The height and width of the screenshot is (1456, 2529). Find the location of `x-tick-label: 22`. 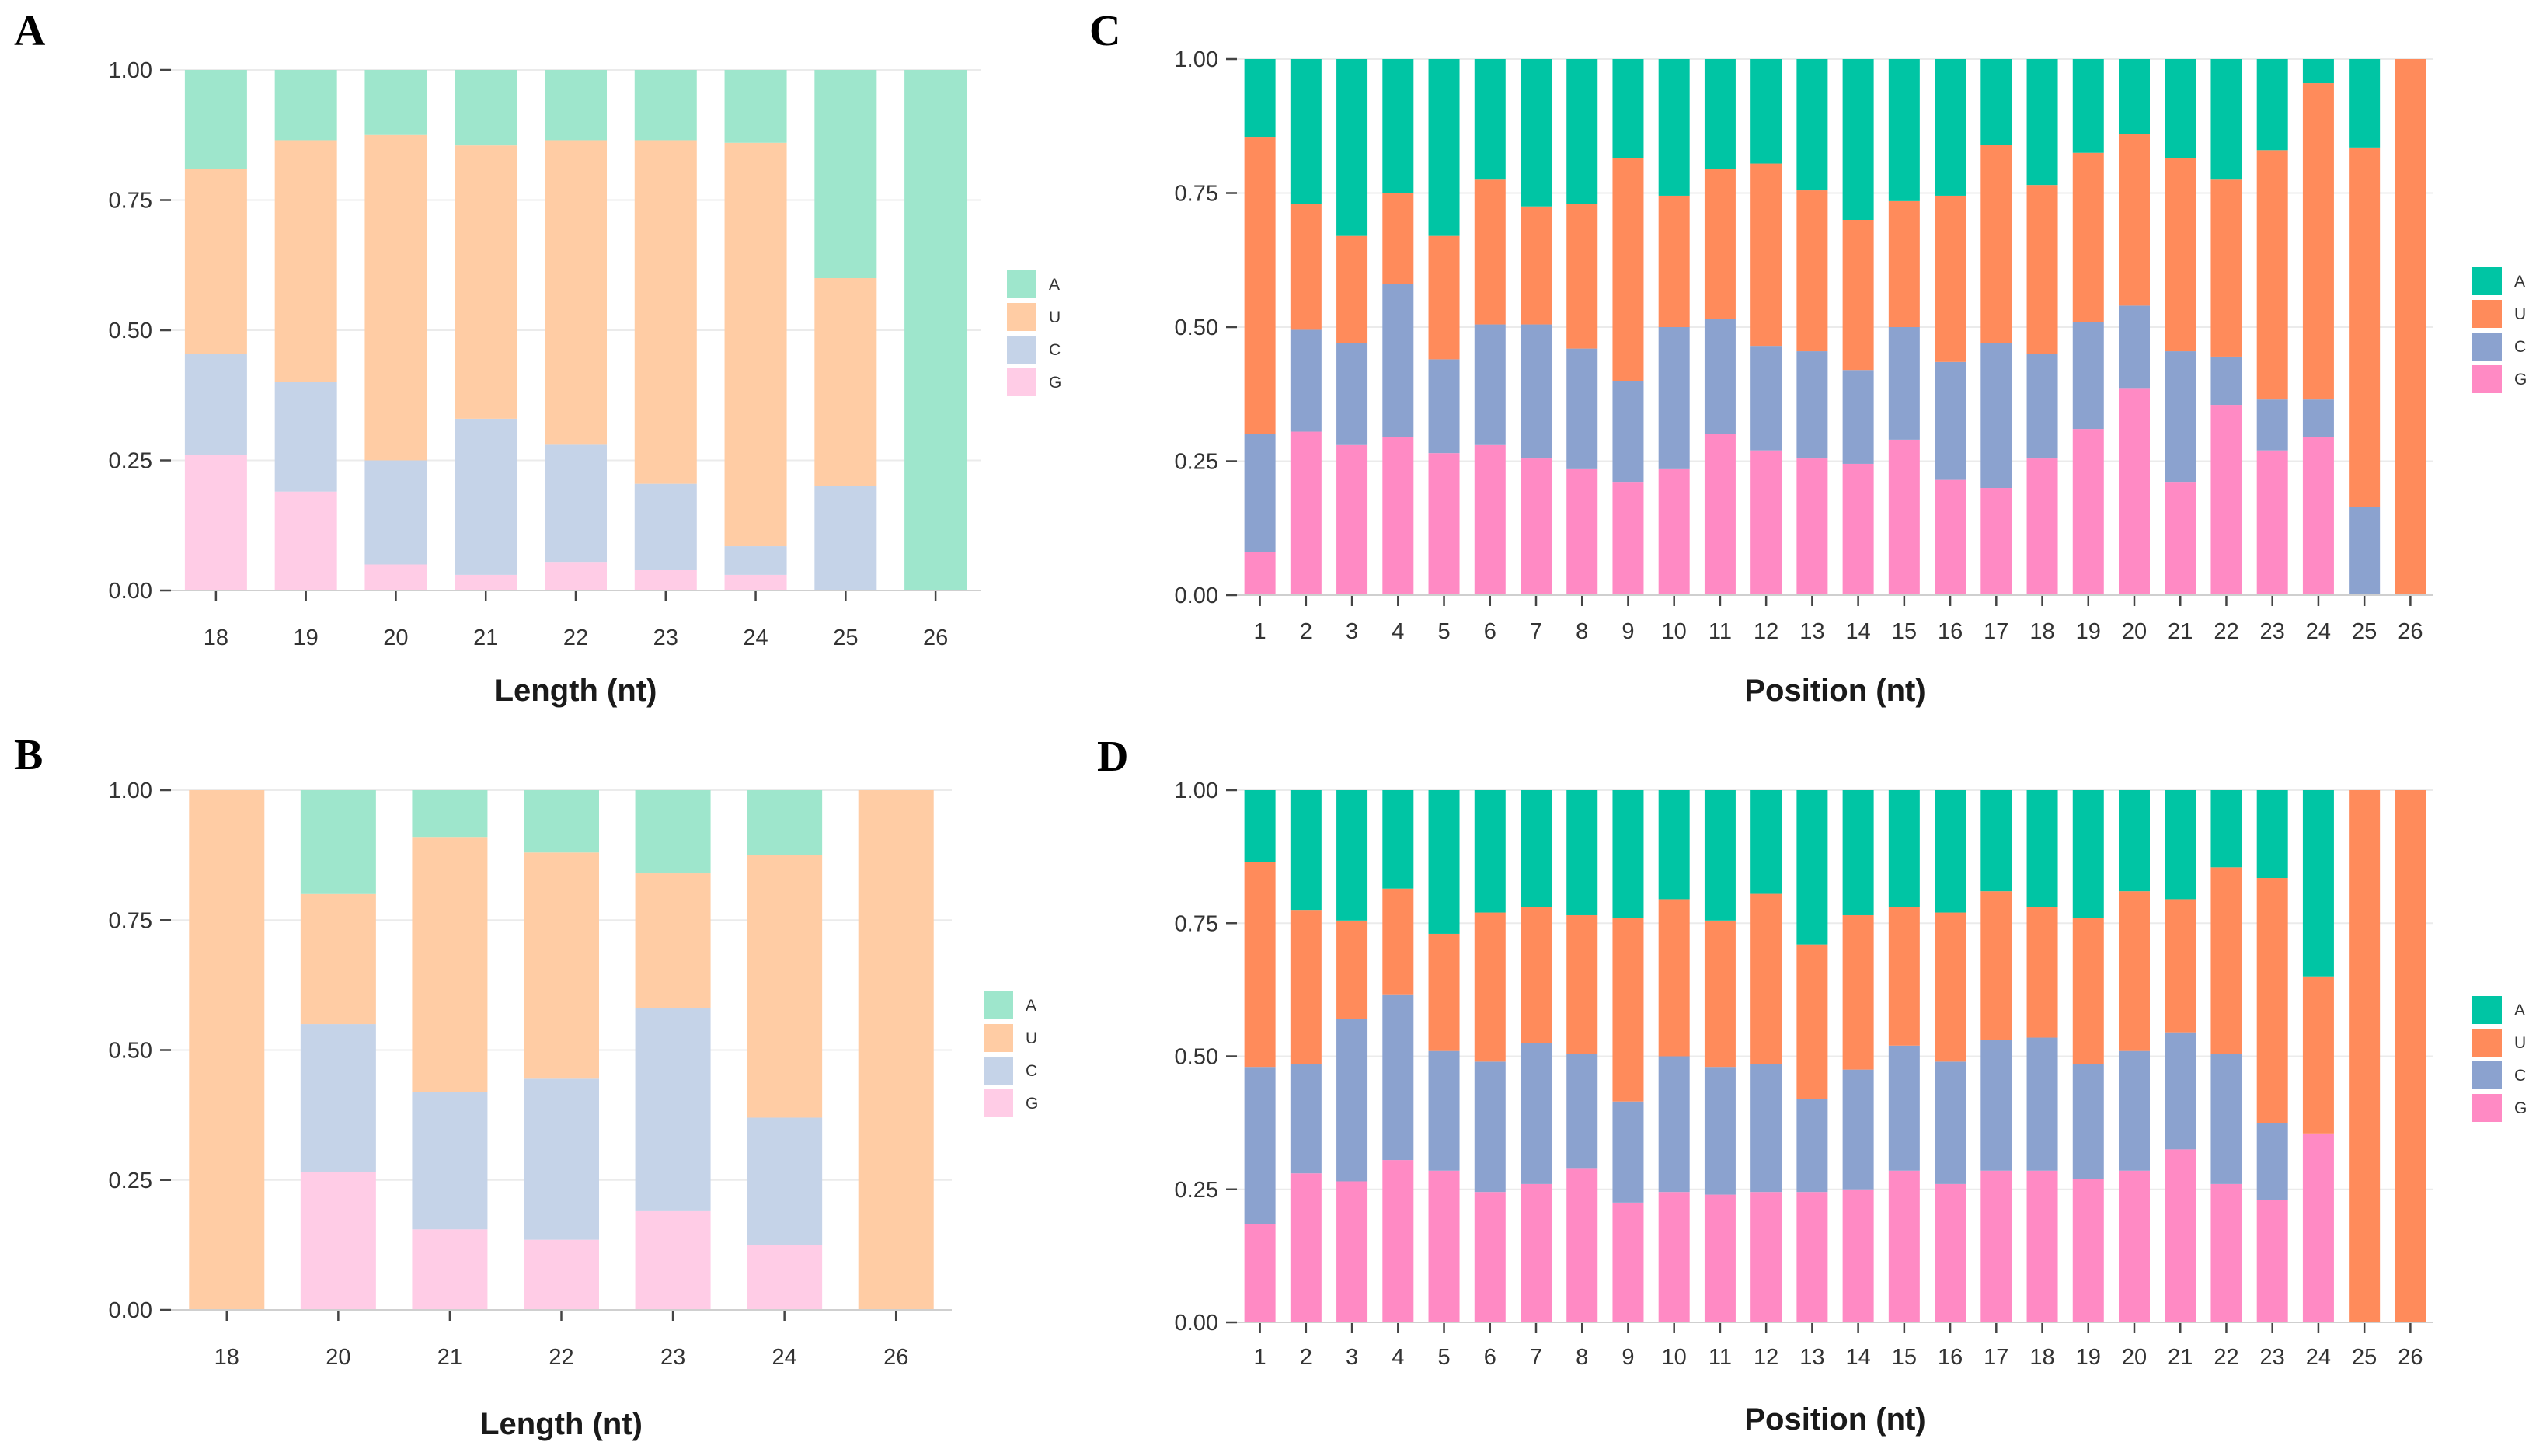

x-tick-label: 22 is located at coordinates (575, 638).